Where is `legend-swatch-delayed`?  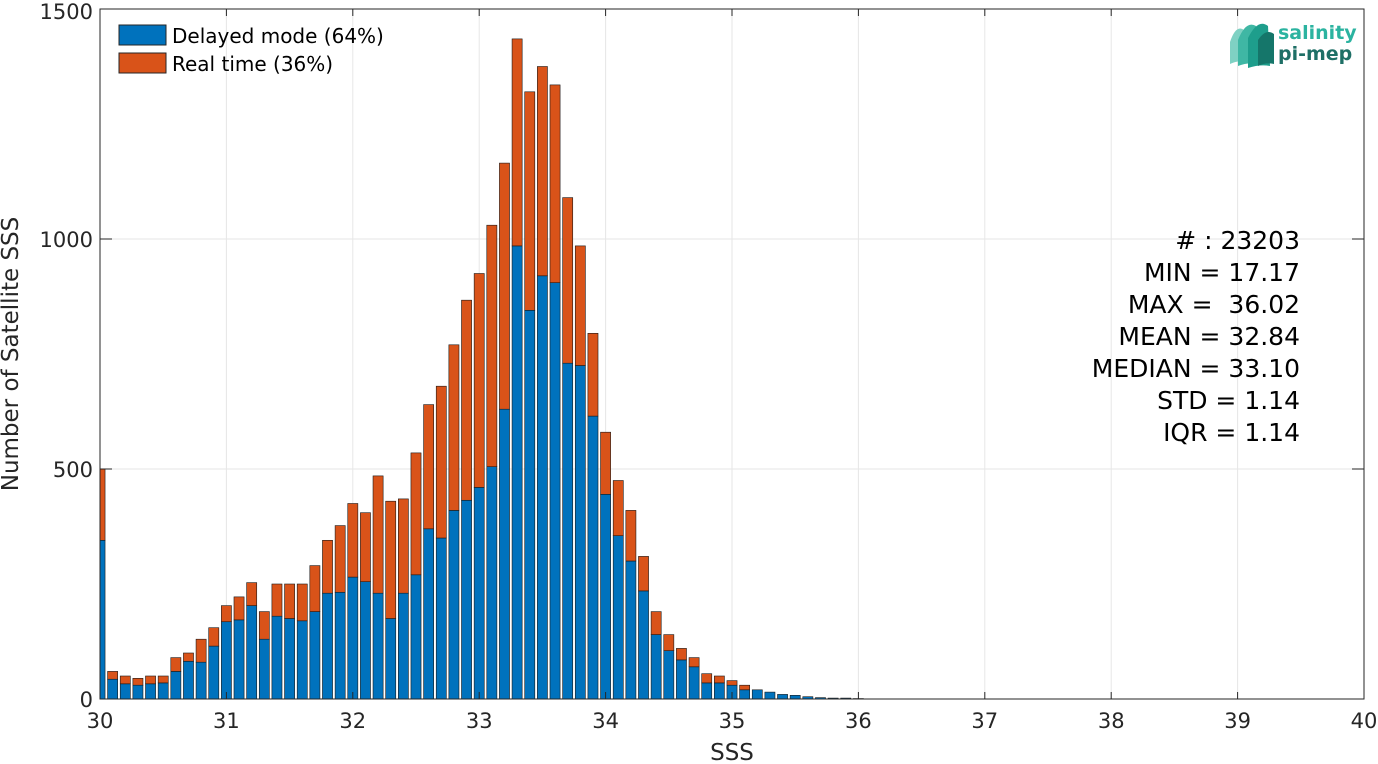
legend-swatch-delayed is located at coordinates (142, 35).